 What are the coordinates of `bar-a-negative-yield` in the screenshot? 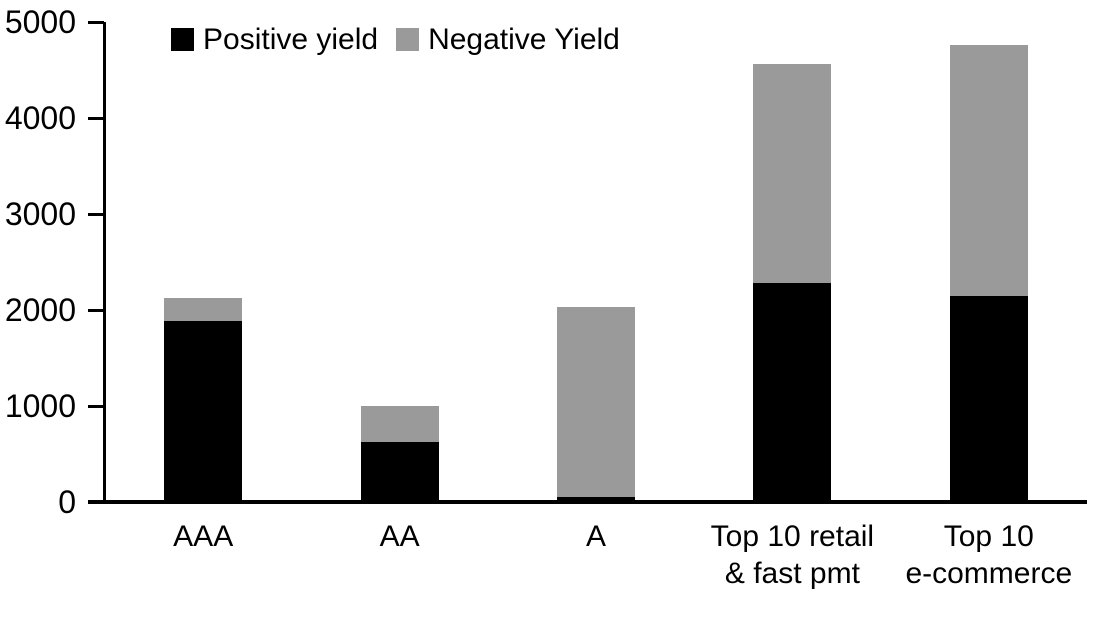 It's located at (596, 402).